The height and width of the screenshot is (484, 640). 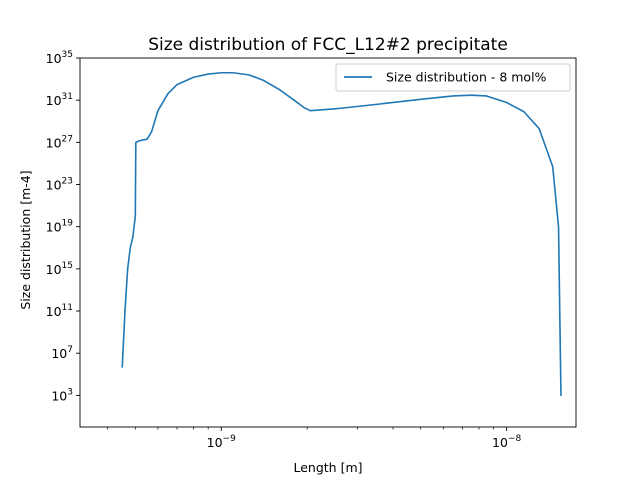 I want to click on x-tick-label: 10⁻⁸, so click(x=506, y=442).